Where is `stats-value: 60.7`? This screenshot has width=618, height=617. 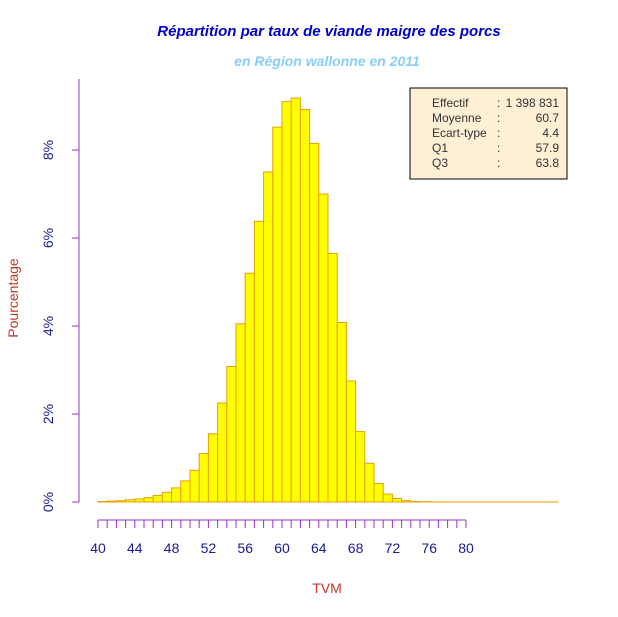
stats-value: 60.7 is located at coordinates (548, 118).